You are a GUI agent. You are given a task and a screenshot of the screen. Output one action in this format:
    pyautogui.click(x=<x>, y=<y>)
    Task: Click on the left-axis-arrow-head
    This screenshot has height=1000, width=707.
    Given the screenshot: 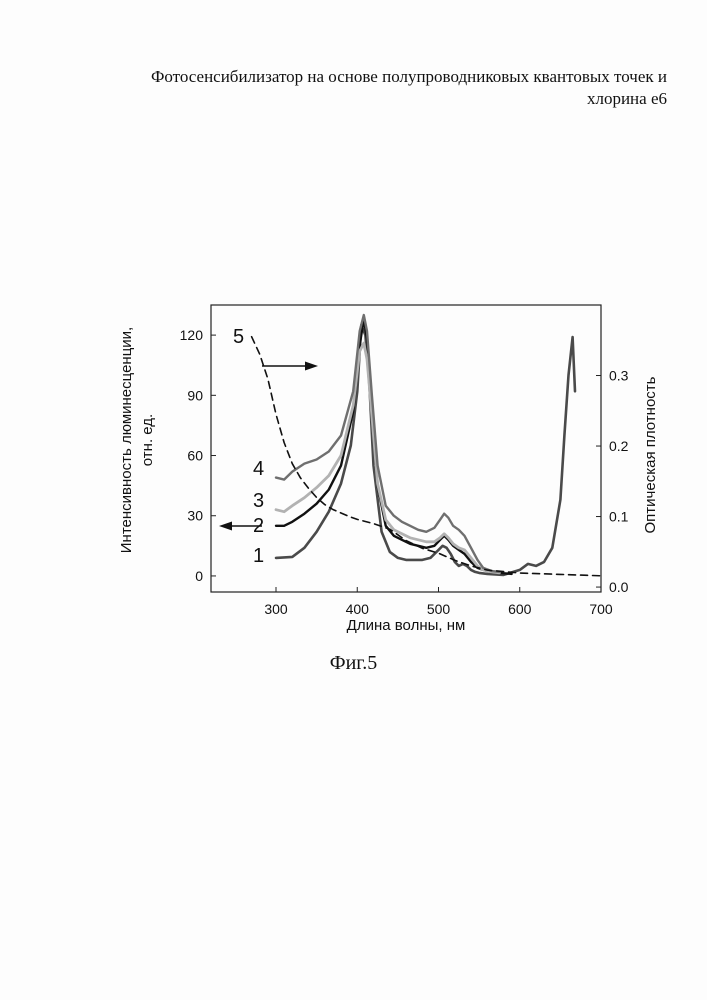 What is the action you would take?
    pyautogui.click(x=225, y=526)
    